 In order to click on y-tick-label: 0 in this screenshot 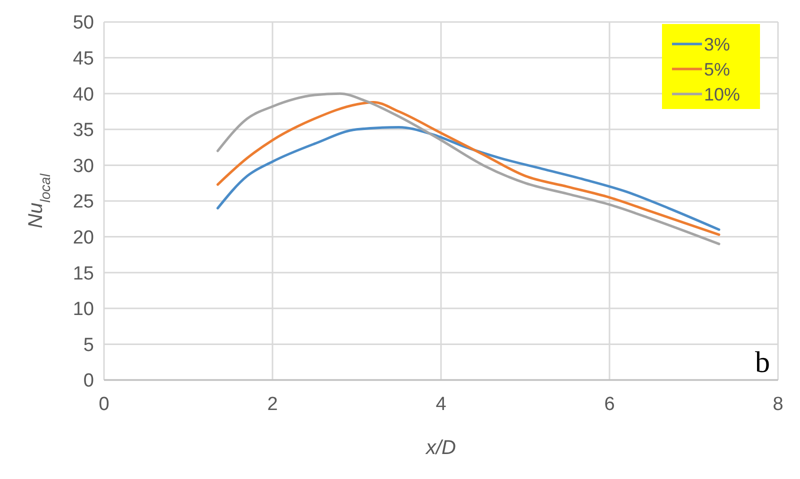, I will do `click(88, 381)`.